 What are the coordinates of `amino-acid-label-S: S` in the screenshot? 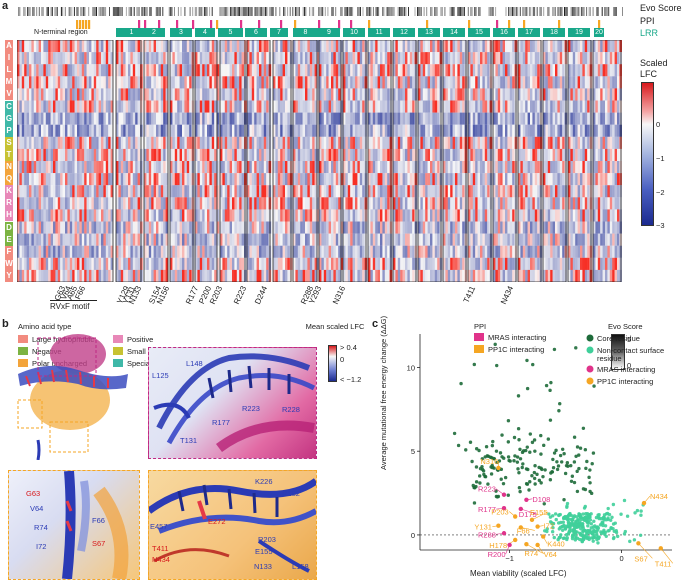 It's located at (9, 143).